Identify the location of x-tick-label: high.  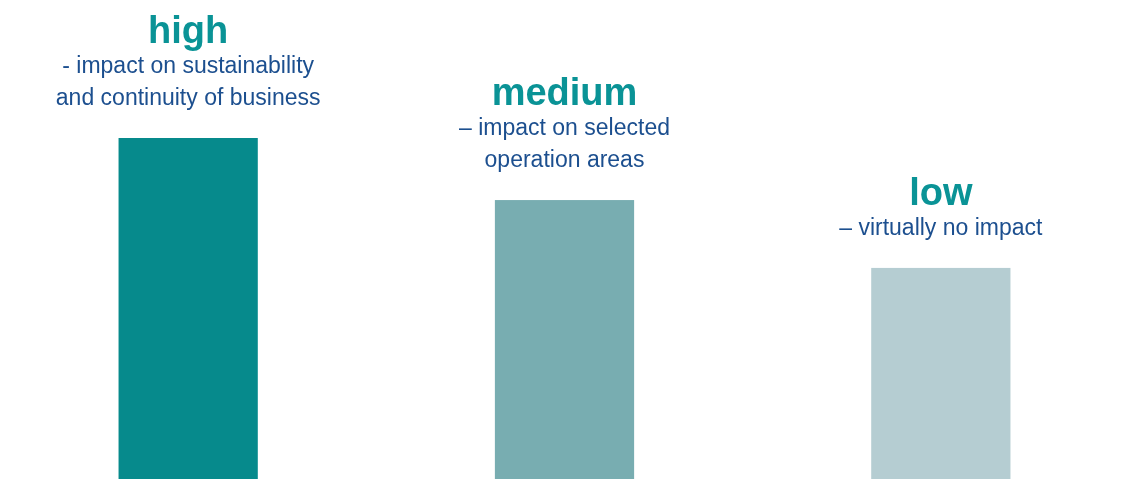
(188, 30).